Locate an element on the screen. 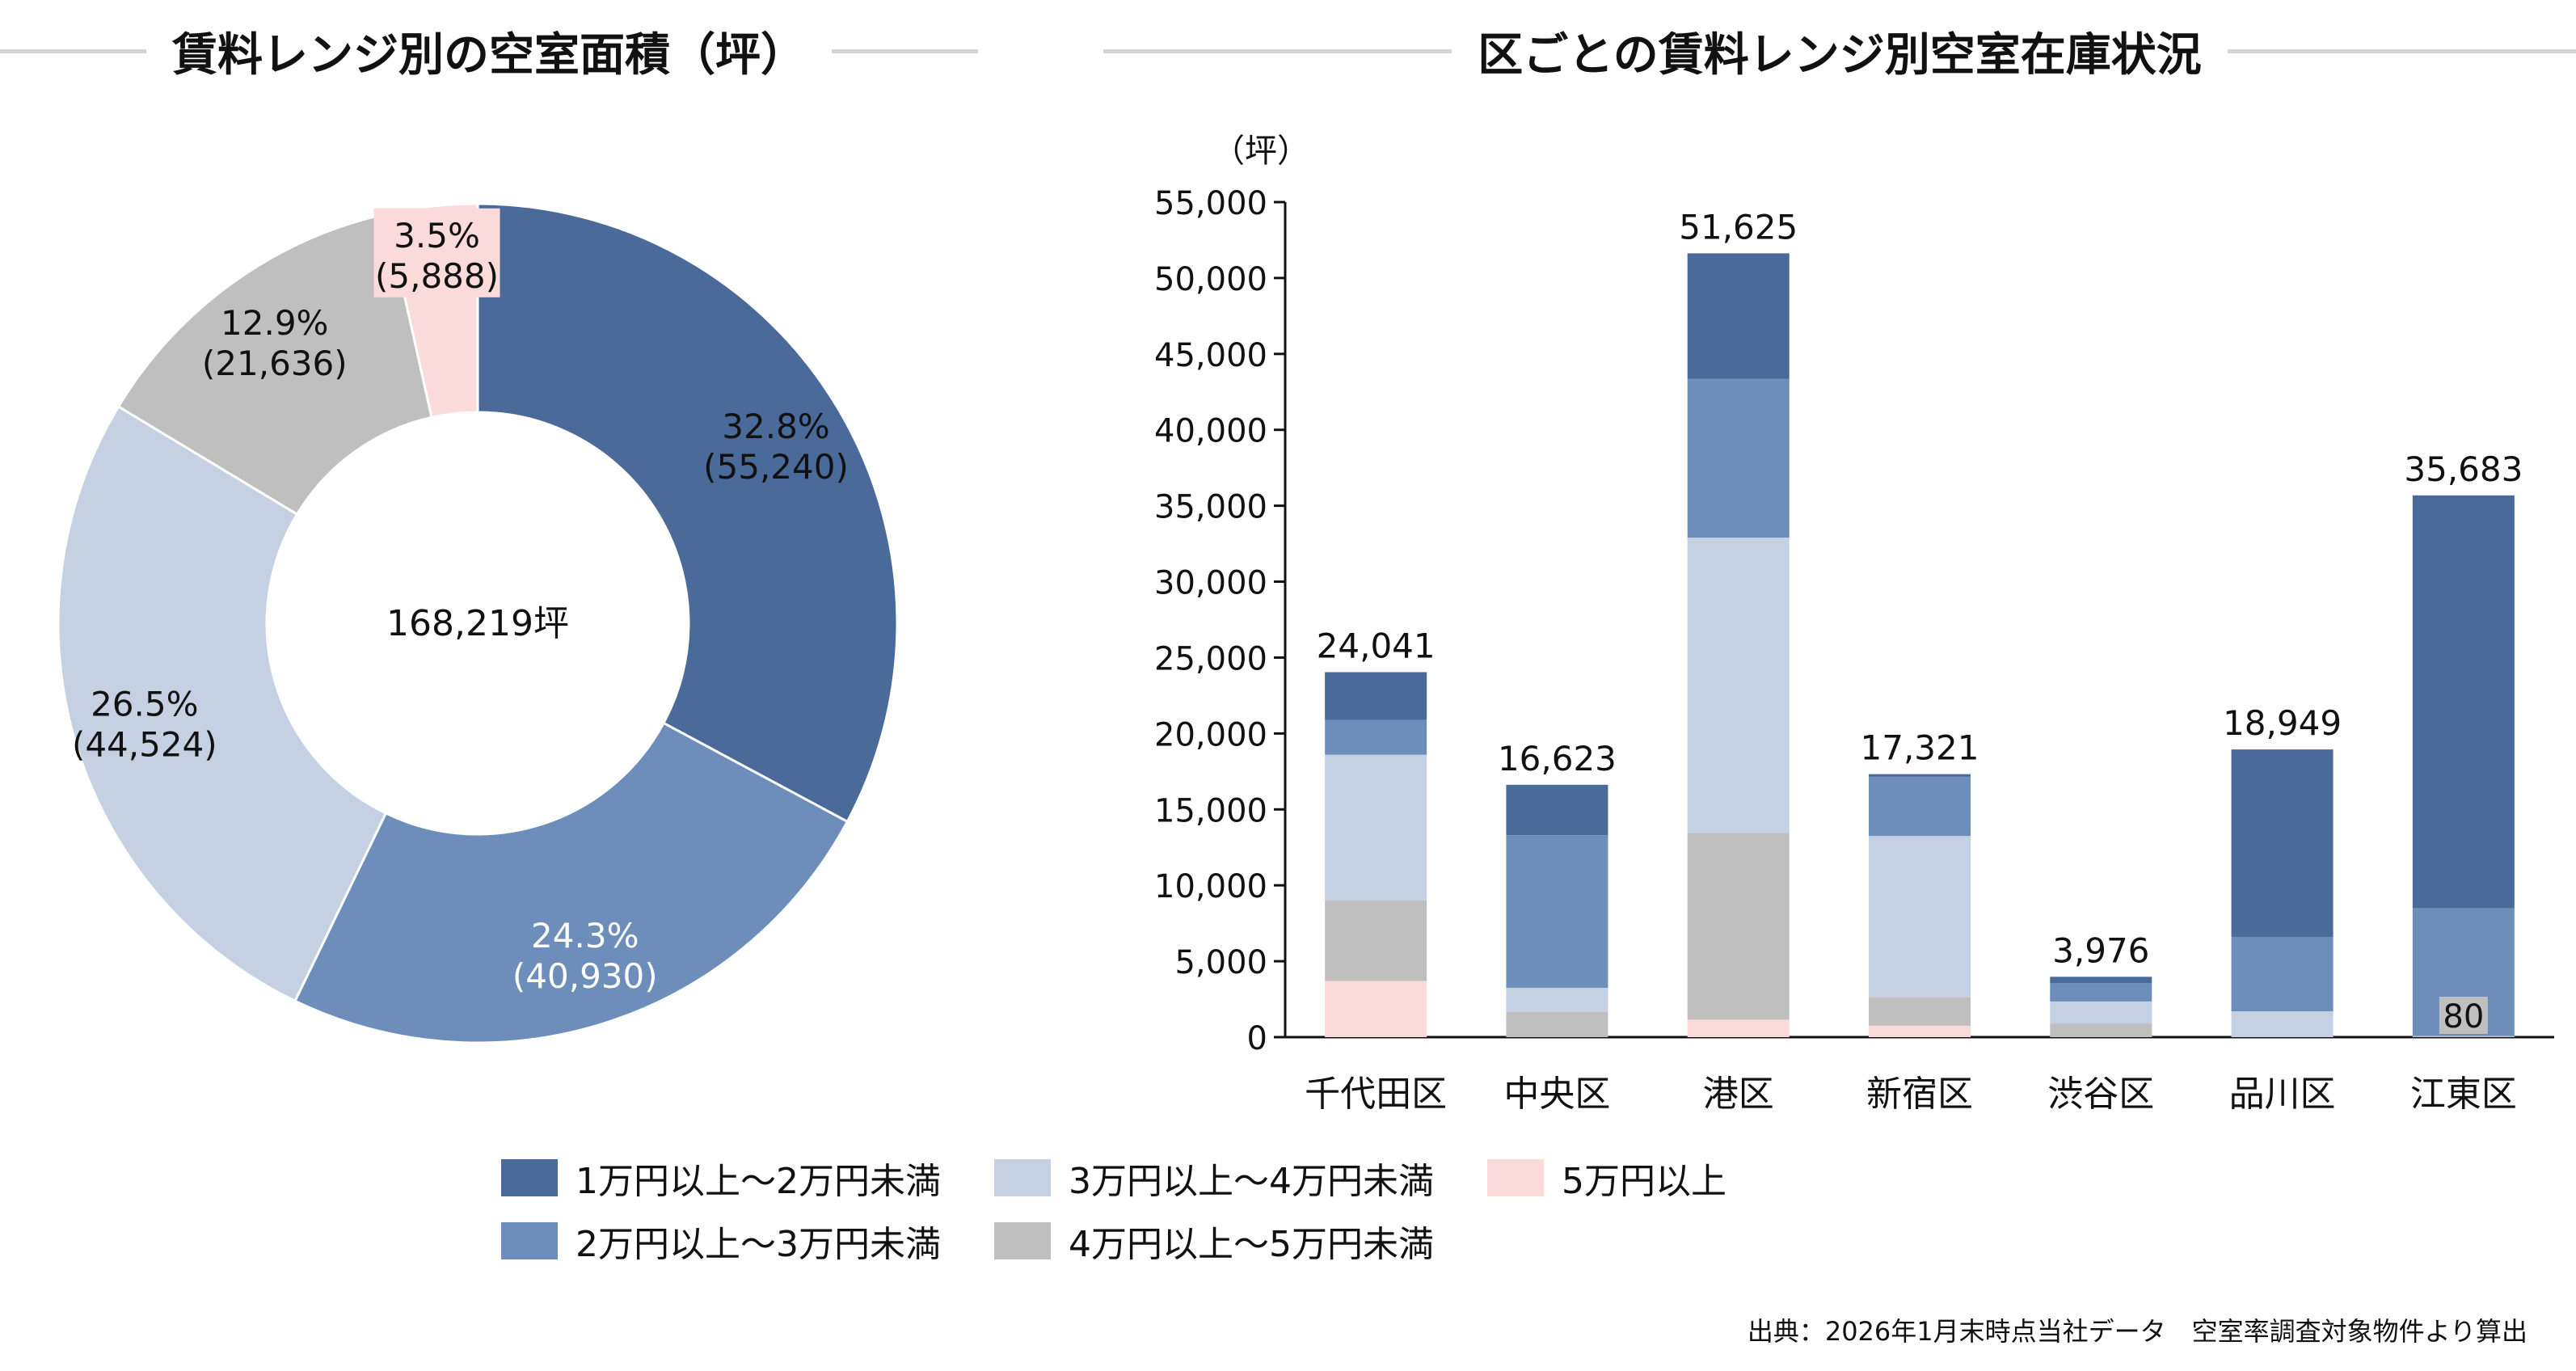  legend-label: 4万円以上～5万円未満 is located at coordinates (1251, 1245).